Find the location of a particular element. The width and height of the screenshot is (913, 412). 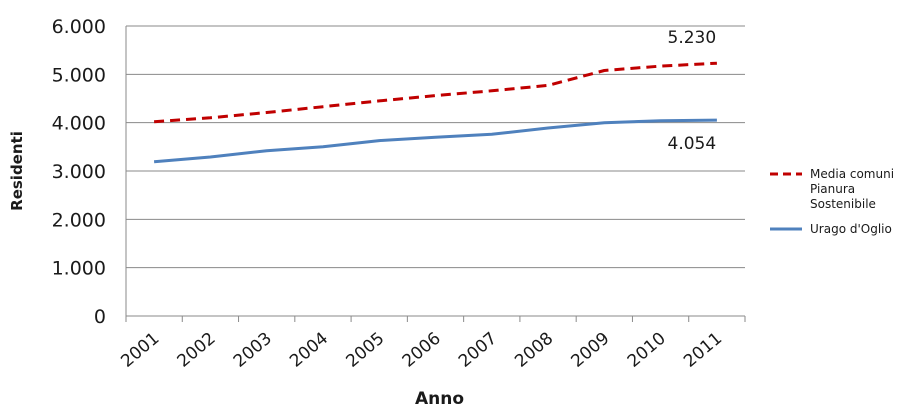

series-line-media-comuni is located at coordinates (435, 92).